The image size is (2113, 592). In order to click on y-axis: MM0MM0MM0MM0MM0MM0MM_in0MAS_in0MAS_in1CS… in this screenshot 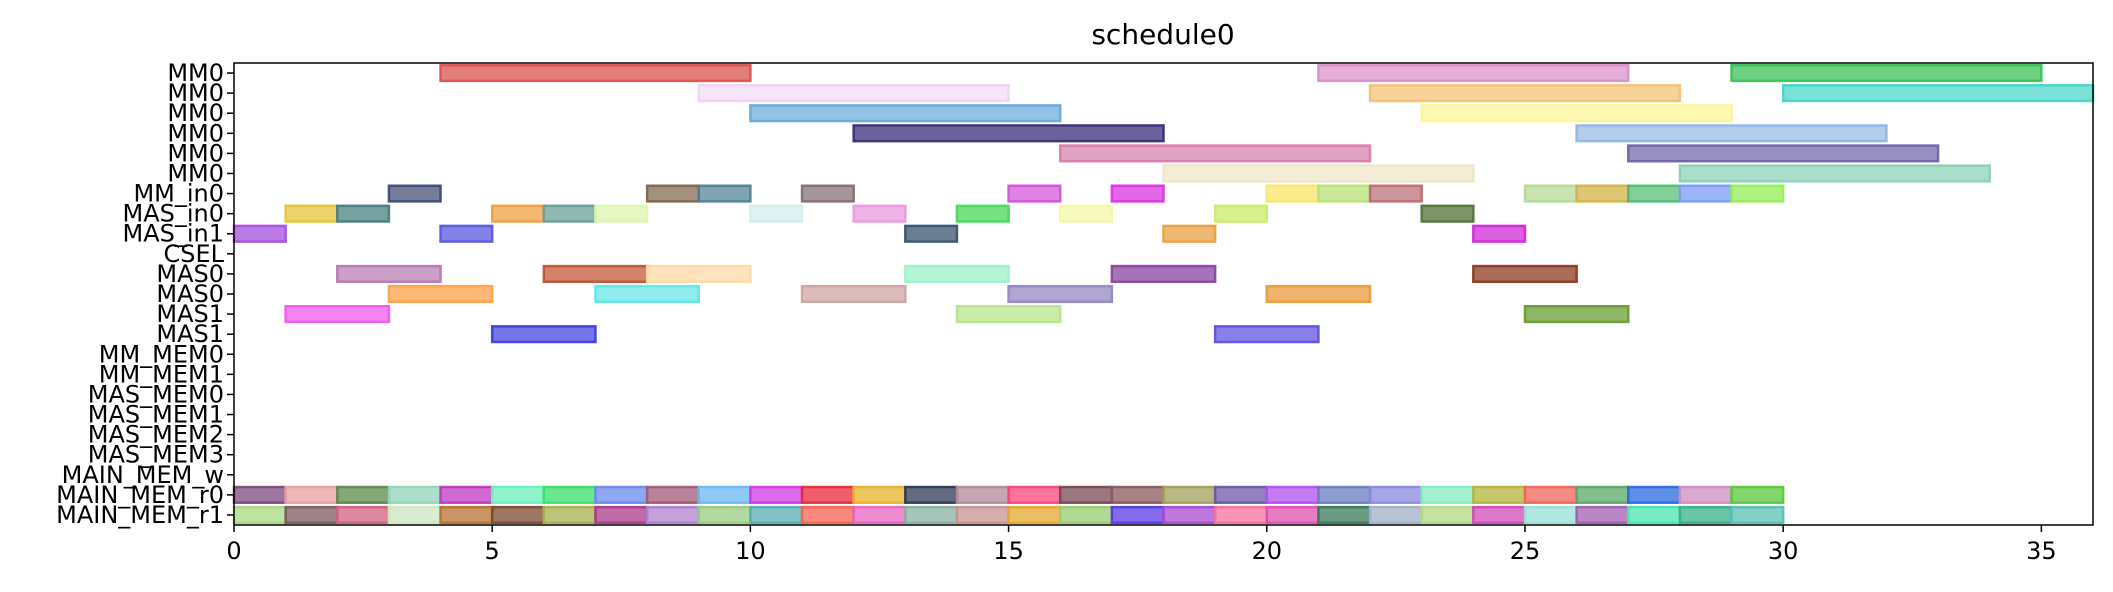, I will do `click(145, 294)`.